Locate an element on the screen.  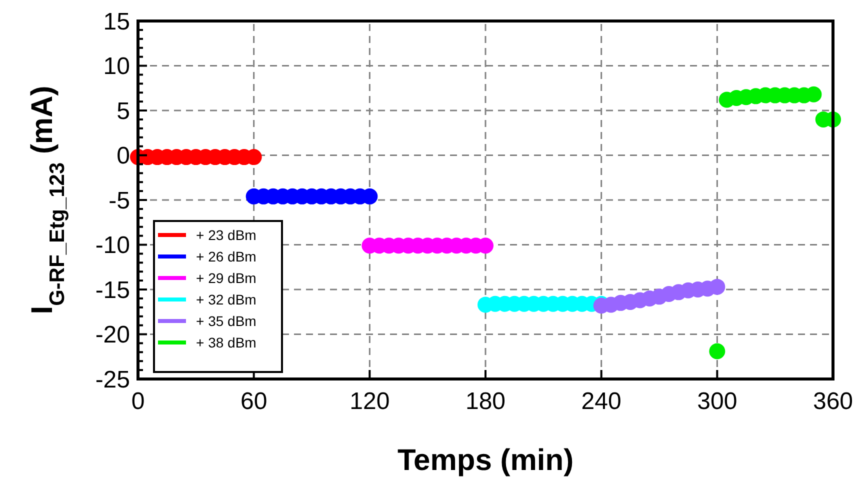
y-tick-label: -15 is located at coordinates (112, 290).